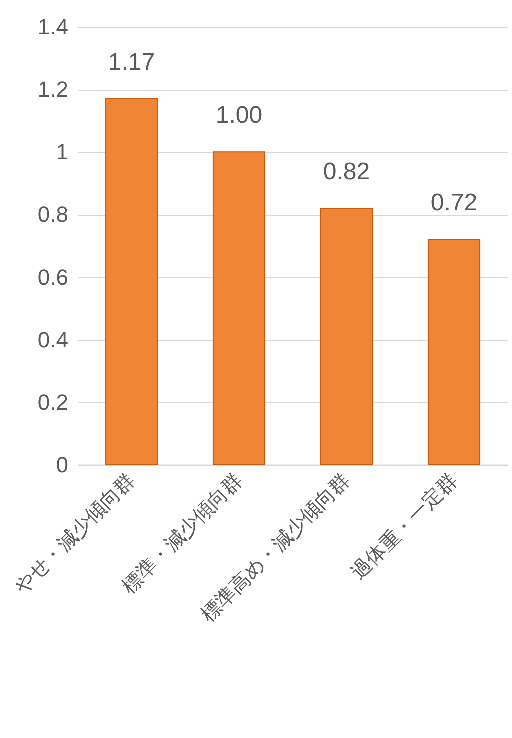 Image resolution: width=512 pixels, height=738 pixels. Describe the element at coordinates (239, 116) in the screenshot. I see `data-label: 1.00` at that location.